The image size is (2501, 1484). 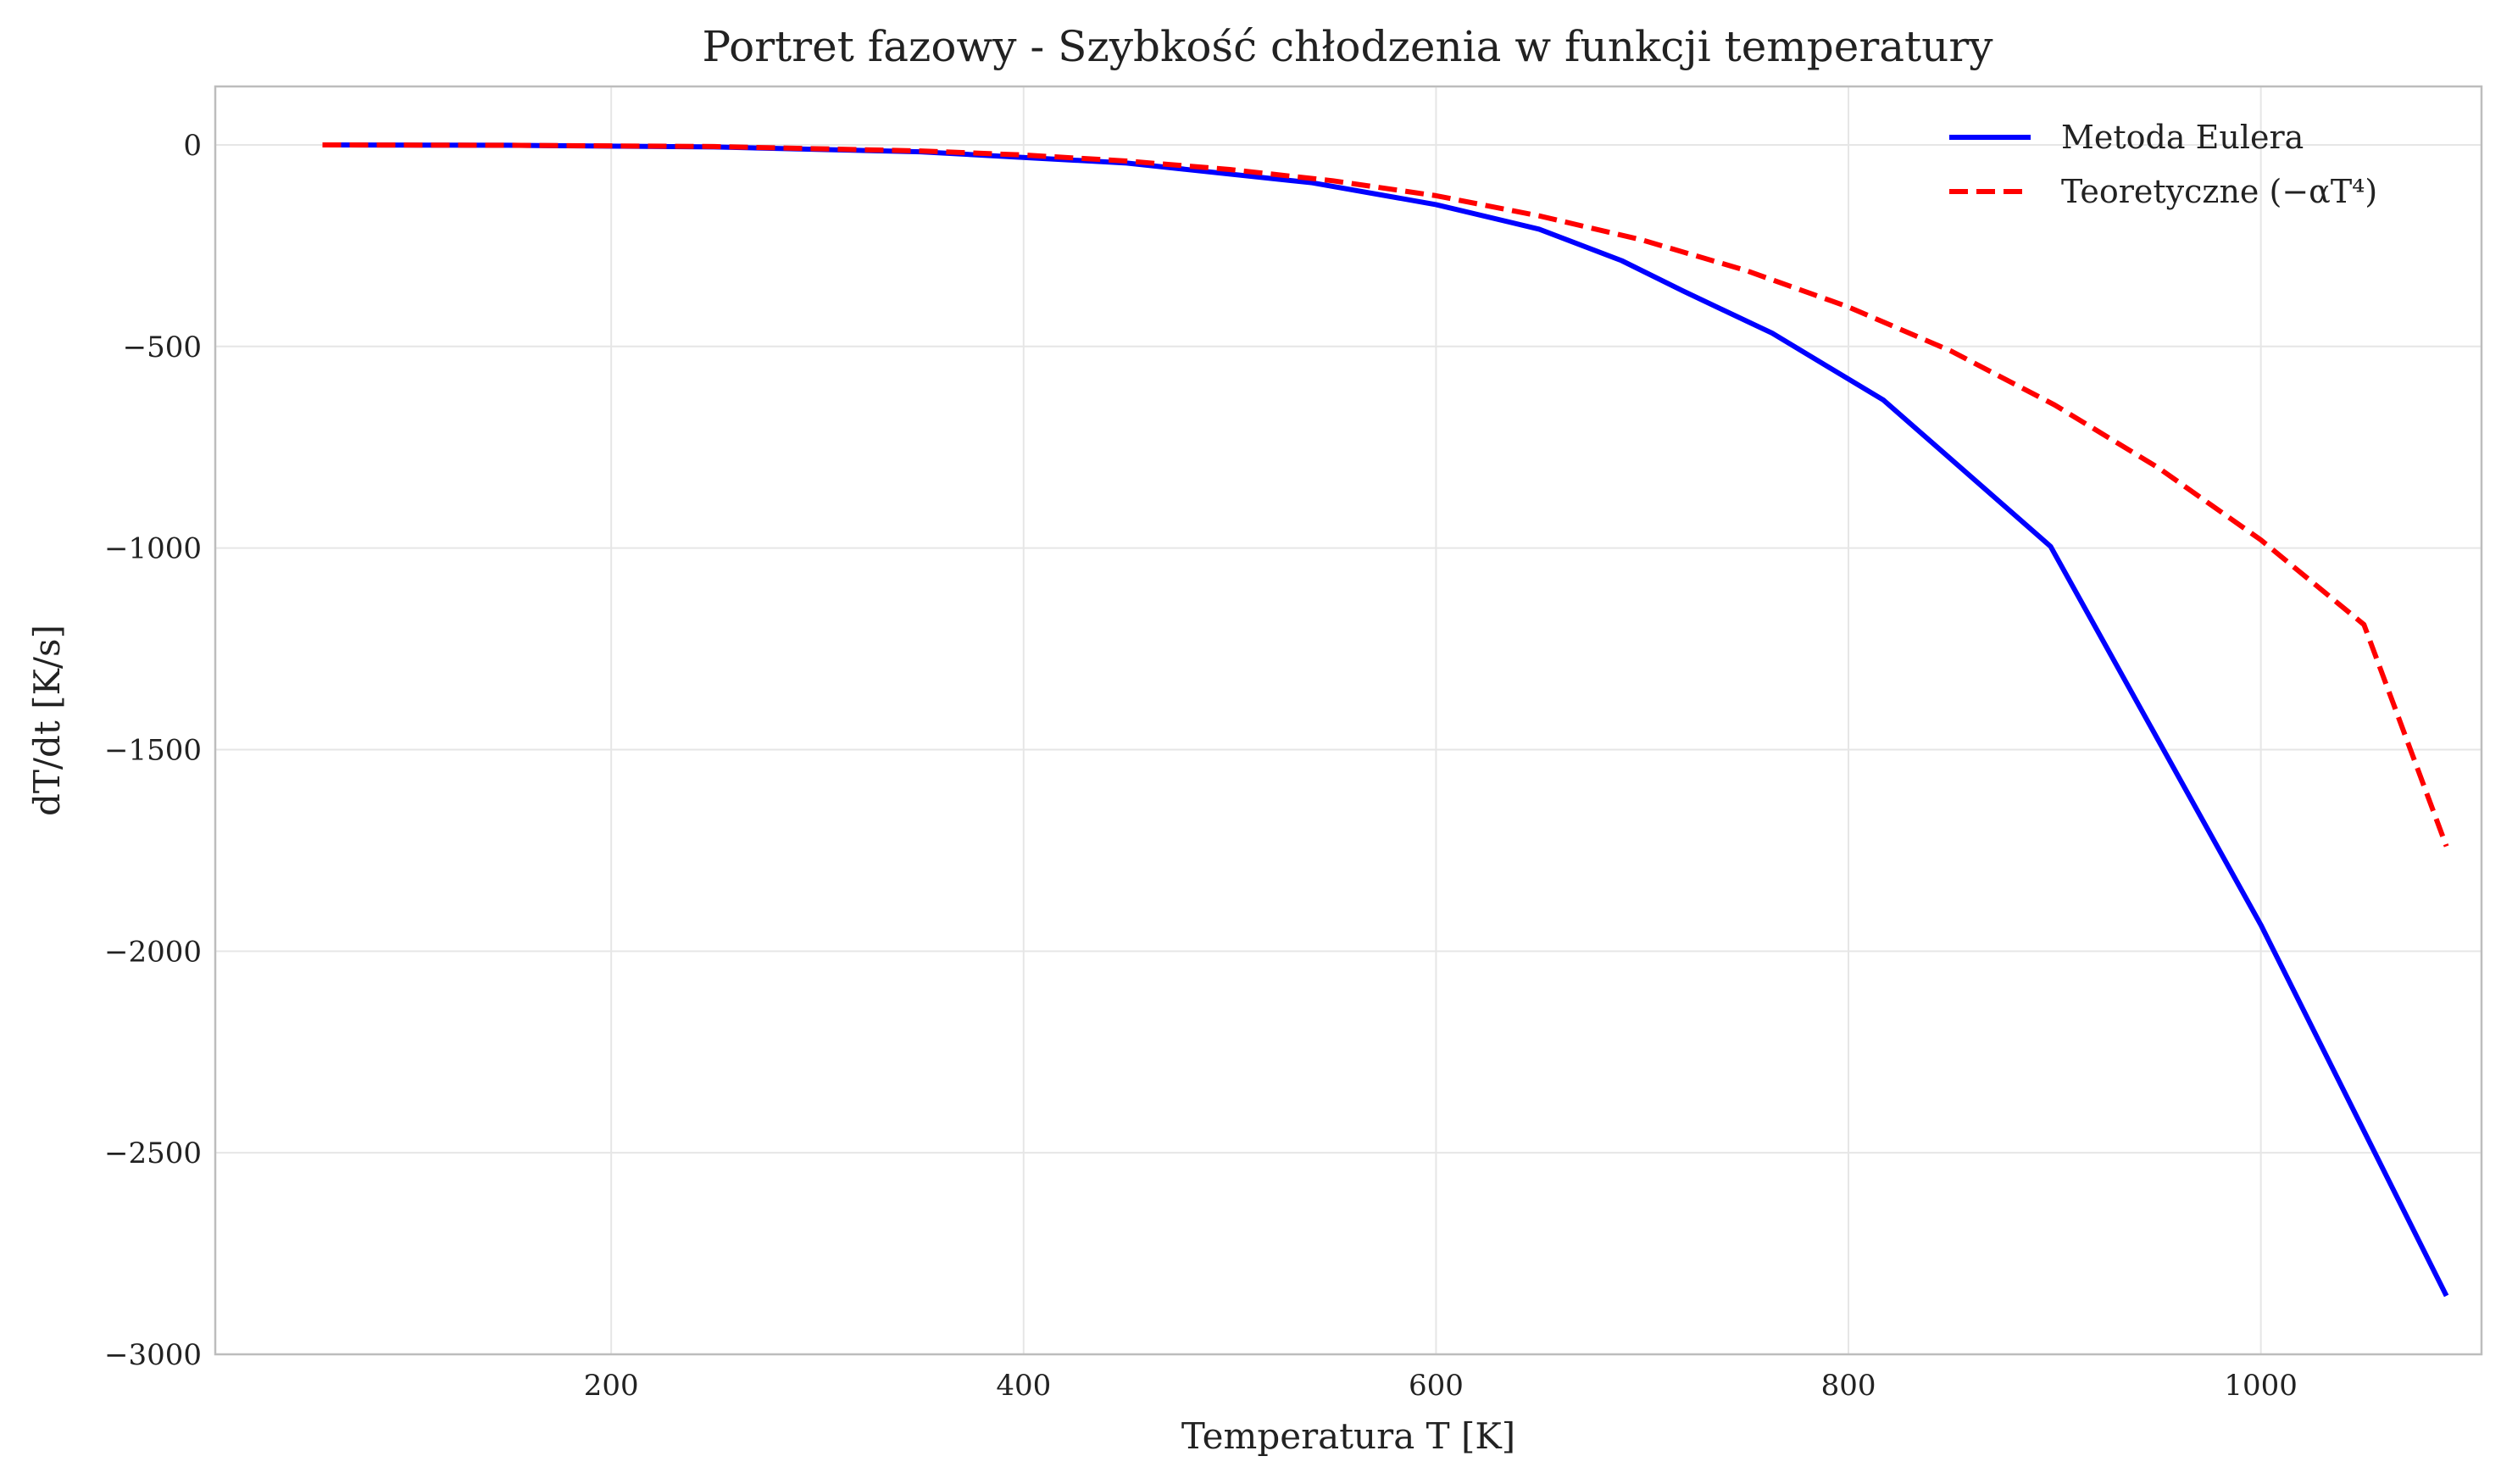 I want to click on y-tick-label: 0, so click(x=192, y=146).